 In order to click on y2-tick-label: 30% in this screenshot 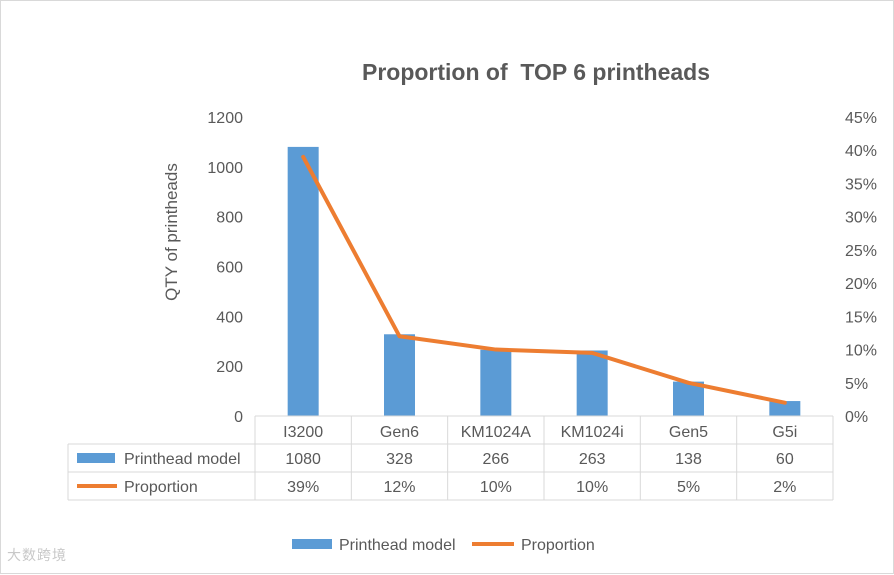, I will do `click(861, 218)`.